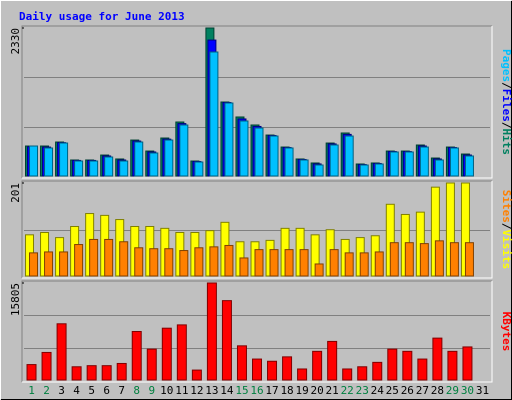 This screenshot has height=400, width=512. I want to click on x-tick-label: 8, so click(136, 390).